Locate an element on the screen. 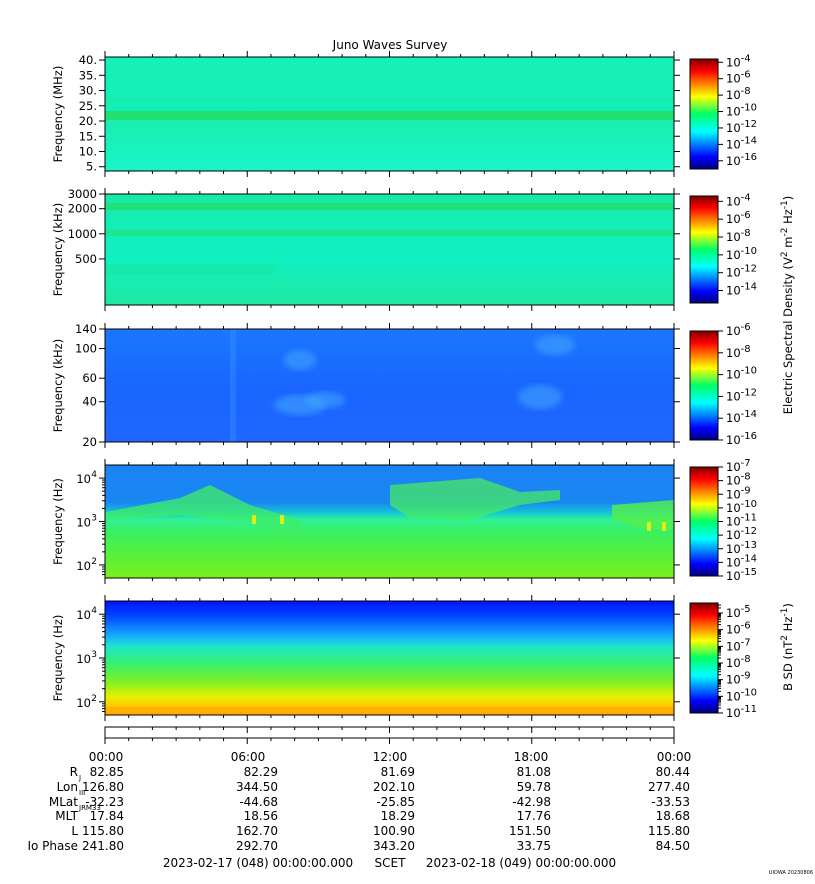 The height and width of the screenshot is (884, 815). ephem-value-6-3: 343.20 is located at coordinates (394, 846).